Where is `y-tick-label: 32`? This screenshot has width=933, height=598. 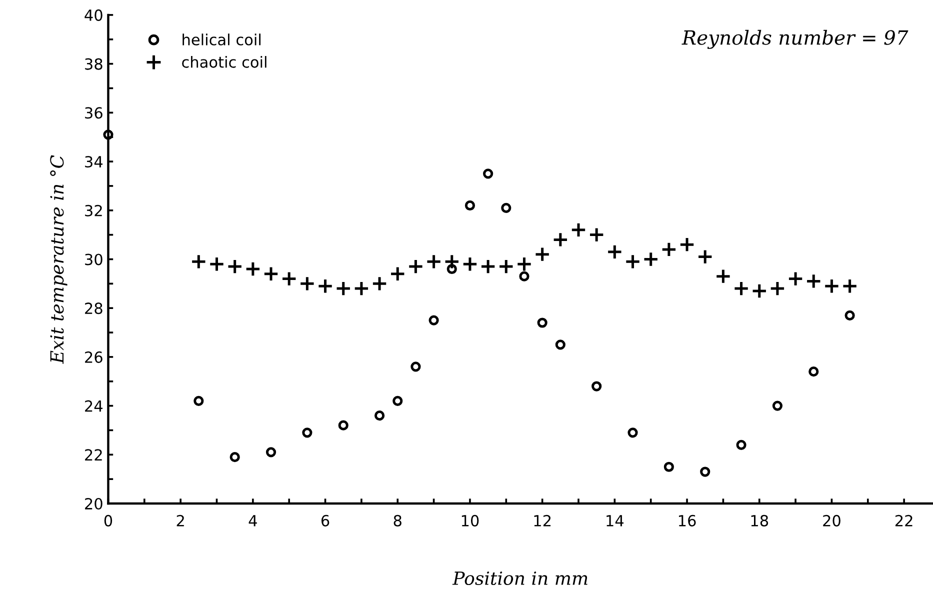
y-tick-label: 32 is located at coordinates (93, 210).